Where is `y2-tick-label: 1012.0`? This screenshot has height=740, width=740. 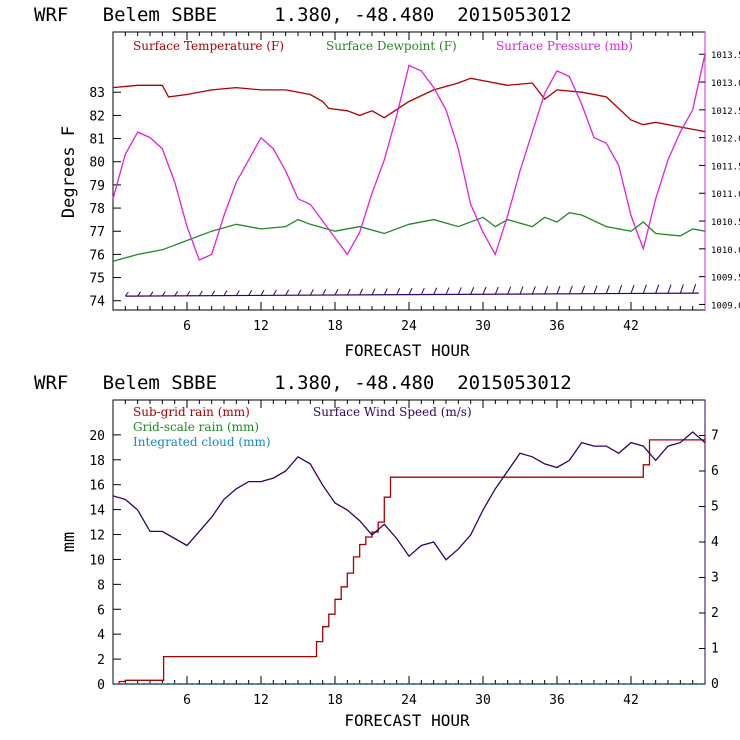 y2-tick-label: 1012.0 is located at coordinates (725, 140).